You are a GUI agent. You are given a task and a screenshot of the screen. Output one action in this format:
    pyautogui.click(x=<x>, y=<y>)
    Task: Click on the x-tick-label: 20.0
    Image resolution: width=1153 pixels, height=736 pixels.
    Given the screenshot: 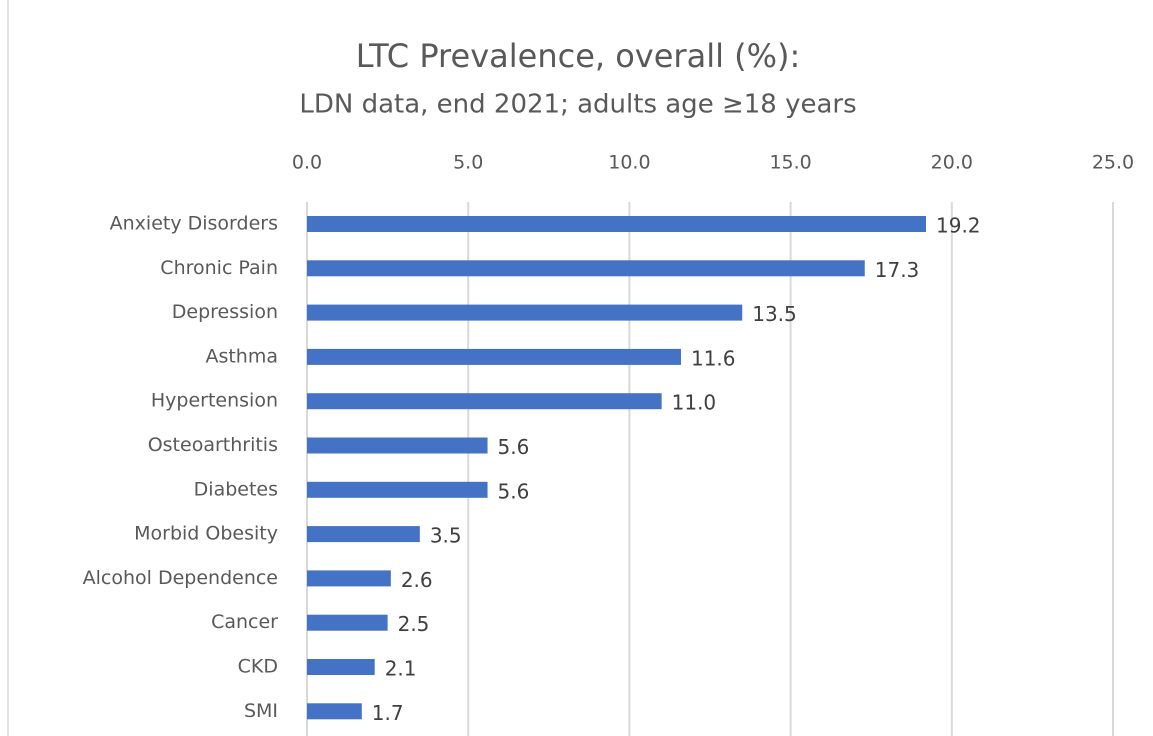 What is the action you would take?
    pyautogui.click(x=952, y=163)
    